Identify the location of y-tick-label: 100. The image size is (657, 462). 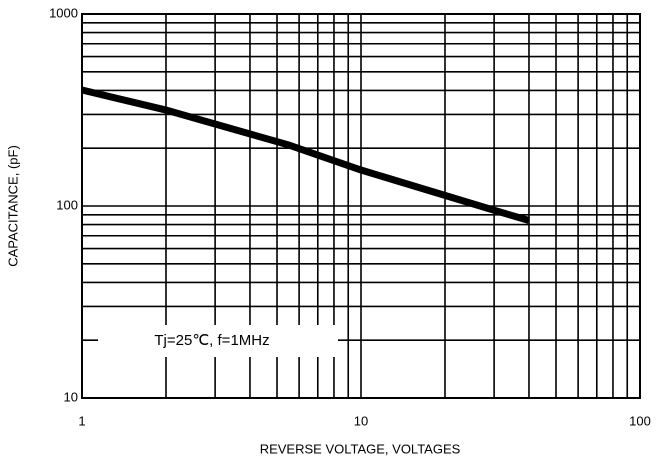
(67, 204).